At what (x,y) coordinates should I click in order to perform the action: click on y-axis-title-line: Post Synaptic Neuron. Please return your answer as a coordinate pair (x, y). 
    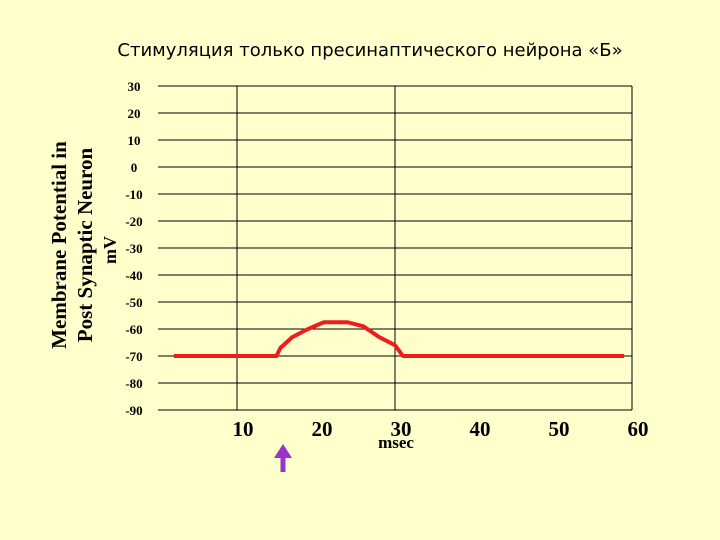
    Looking at the image, I should click on (85, 244).